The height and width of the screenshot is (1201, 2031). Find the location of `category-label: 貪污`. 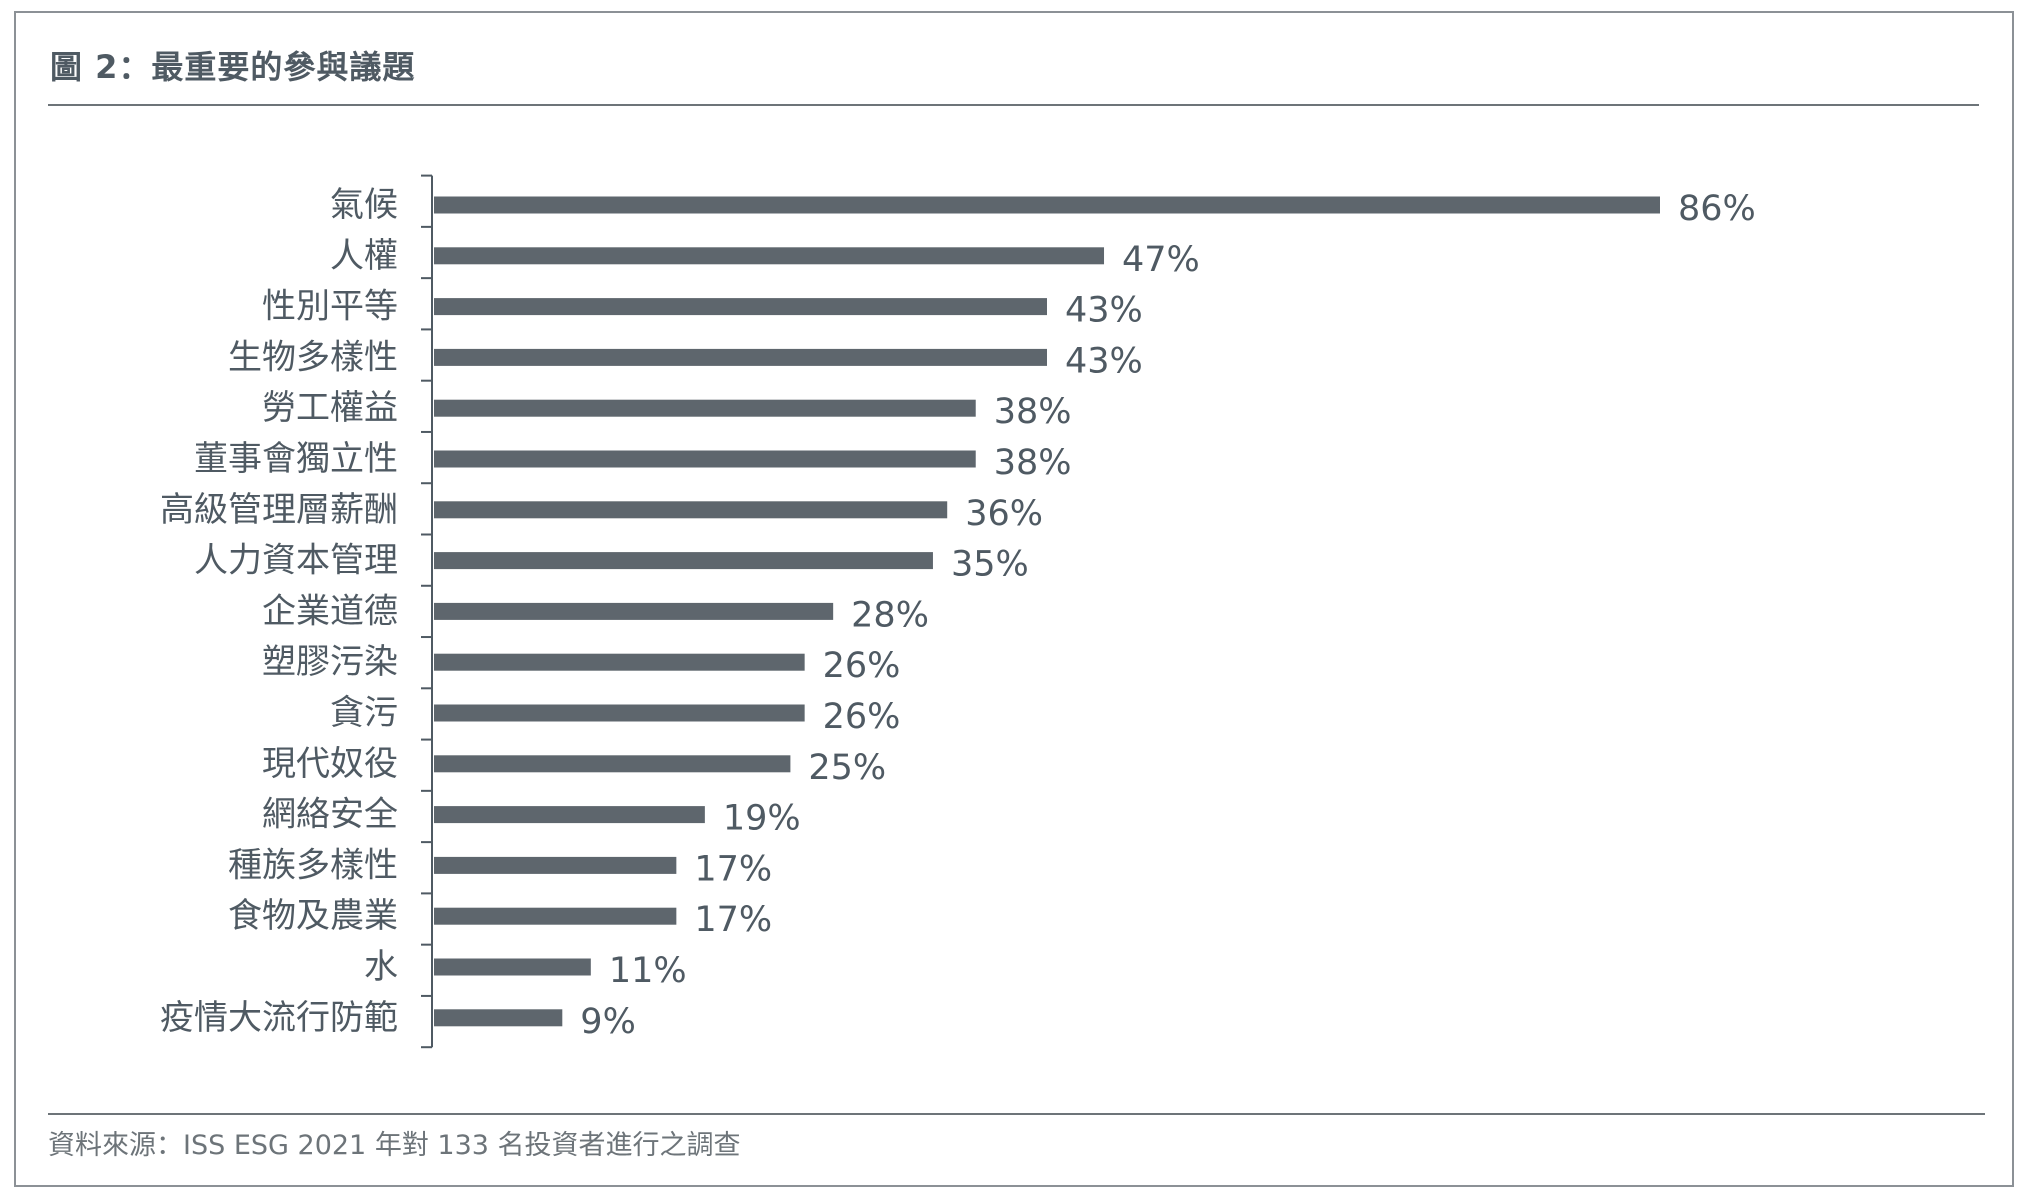

category-label: 貪污 is located at coordinates (364, 713).